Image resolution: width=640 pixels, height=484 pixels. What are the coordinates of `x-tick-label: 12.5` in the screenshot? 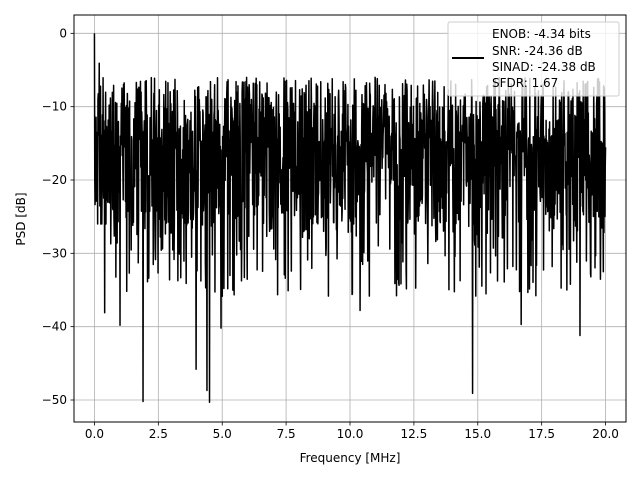 It's located at (414, 434).